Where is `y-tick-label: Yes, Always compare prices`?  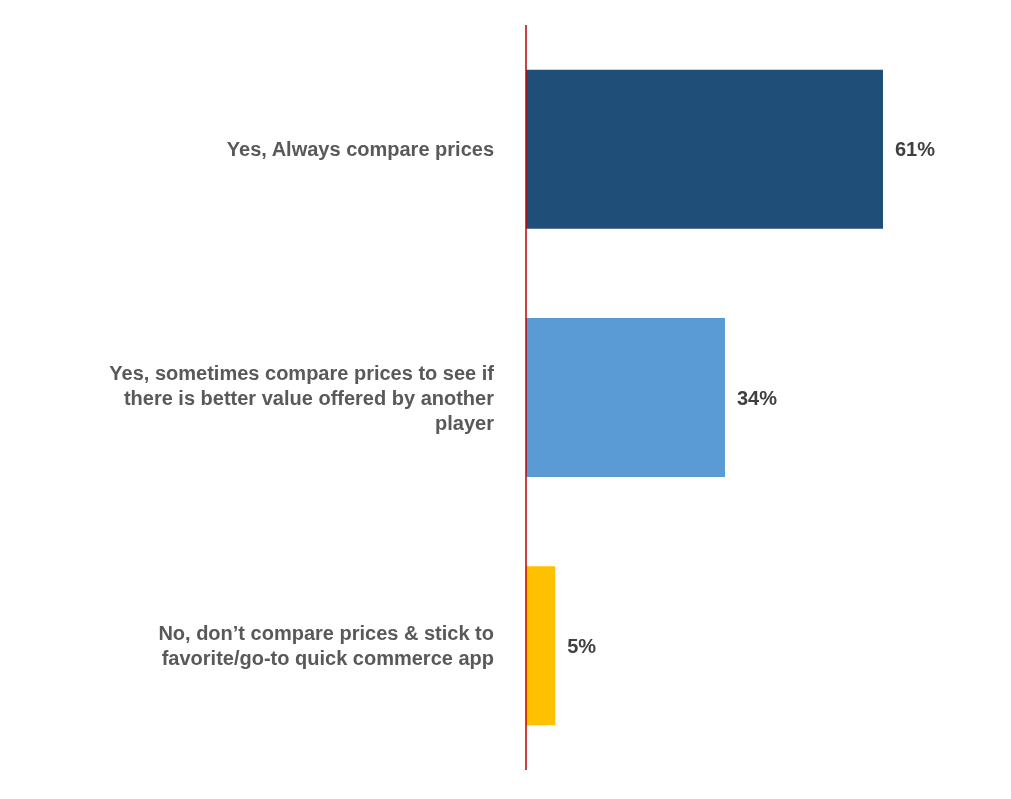
y-tick-label: Yes, Always compare prices is located at coordinates (360, 149).